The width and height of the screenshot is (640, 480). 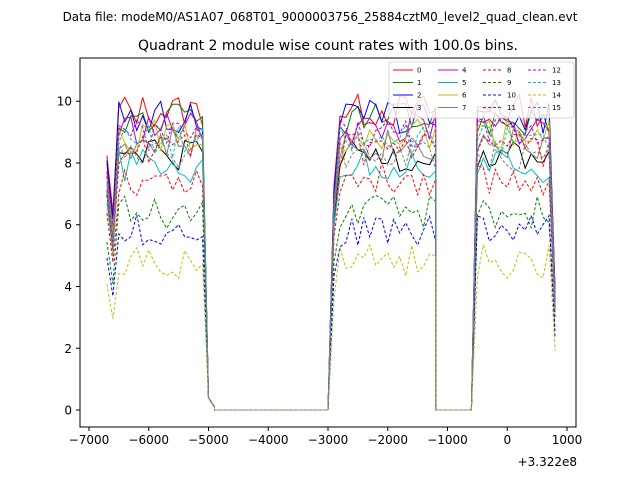 What do you see at coordinates (556, 83) in the screenshot?
I see `legend-label-13: 13` at bounding box center [556, 83].